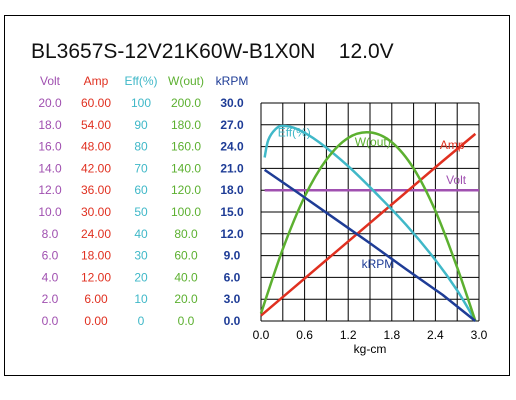 The height and width of the screenshot is (400, 516). I want to click on y-tick-label: 160.0, so click(186, 147).